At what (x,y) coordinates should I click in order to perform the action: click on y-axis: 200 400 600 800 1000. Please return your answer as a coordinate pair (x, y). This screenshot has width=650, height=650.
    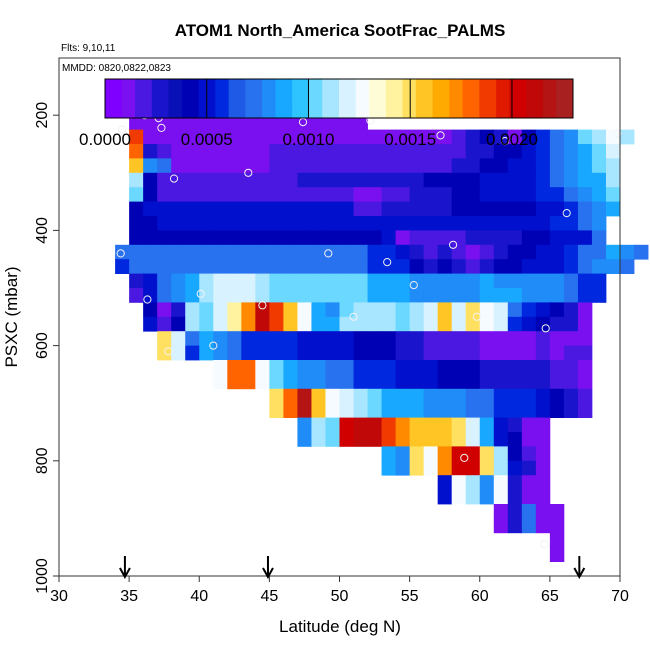
    Looking at the image, I should click on (46, 348).